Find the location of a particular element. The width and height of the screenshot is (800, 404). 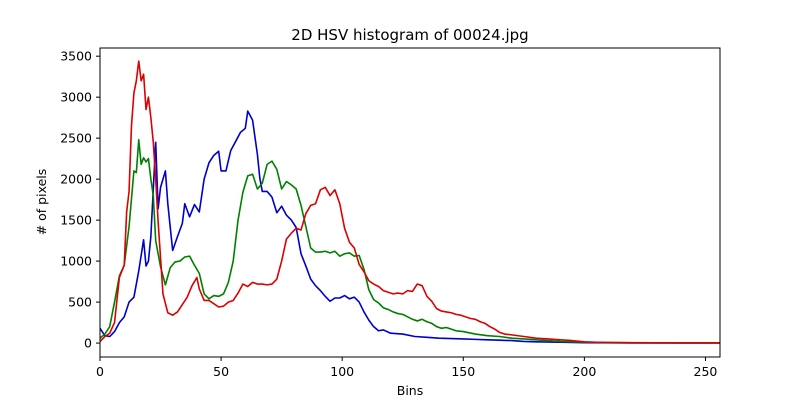

x-axis-label: Bins is located at coordinates (410, 390).